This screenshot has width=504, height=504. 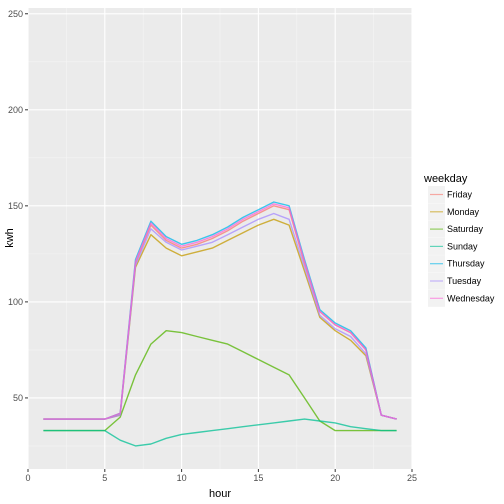 I want to click on x-tick-label: 25, so click(x=412, y=478).